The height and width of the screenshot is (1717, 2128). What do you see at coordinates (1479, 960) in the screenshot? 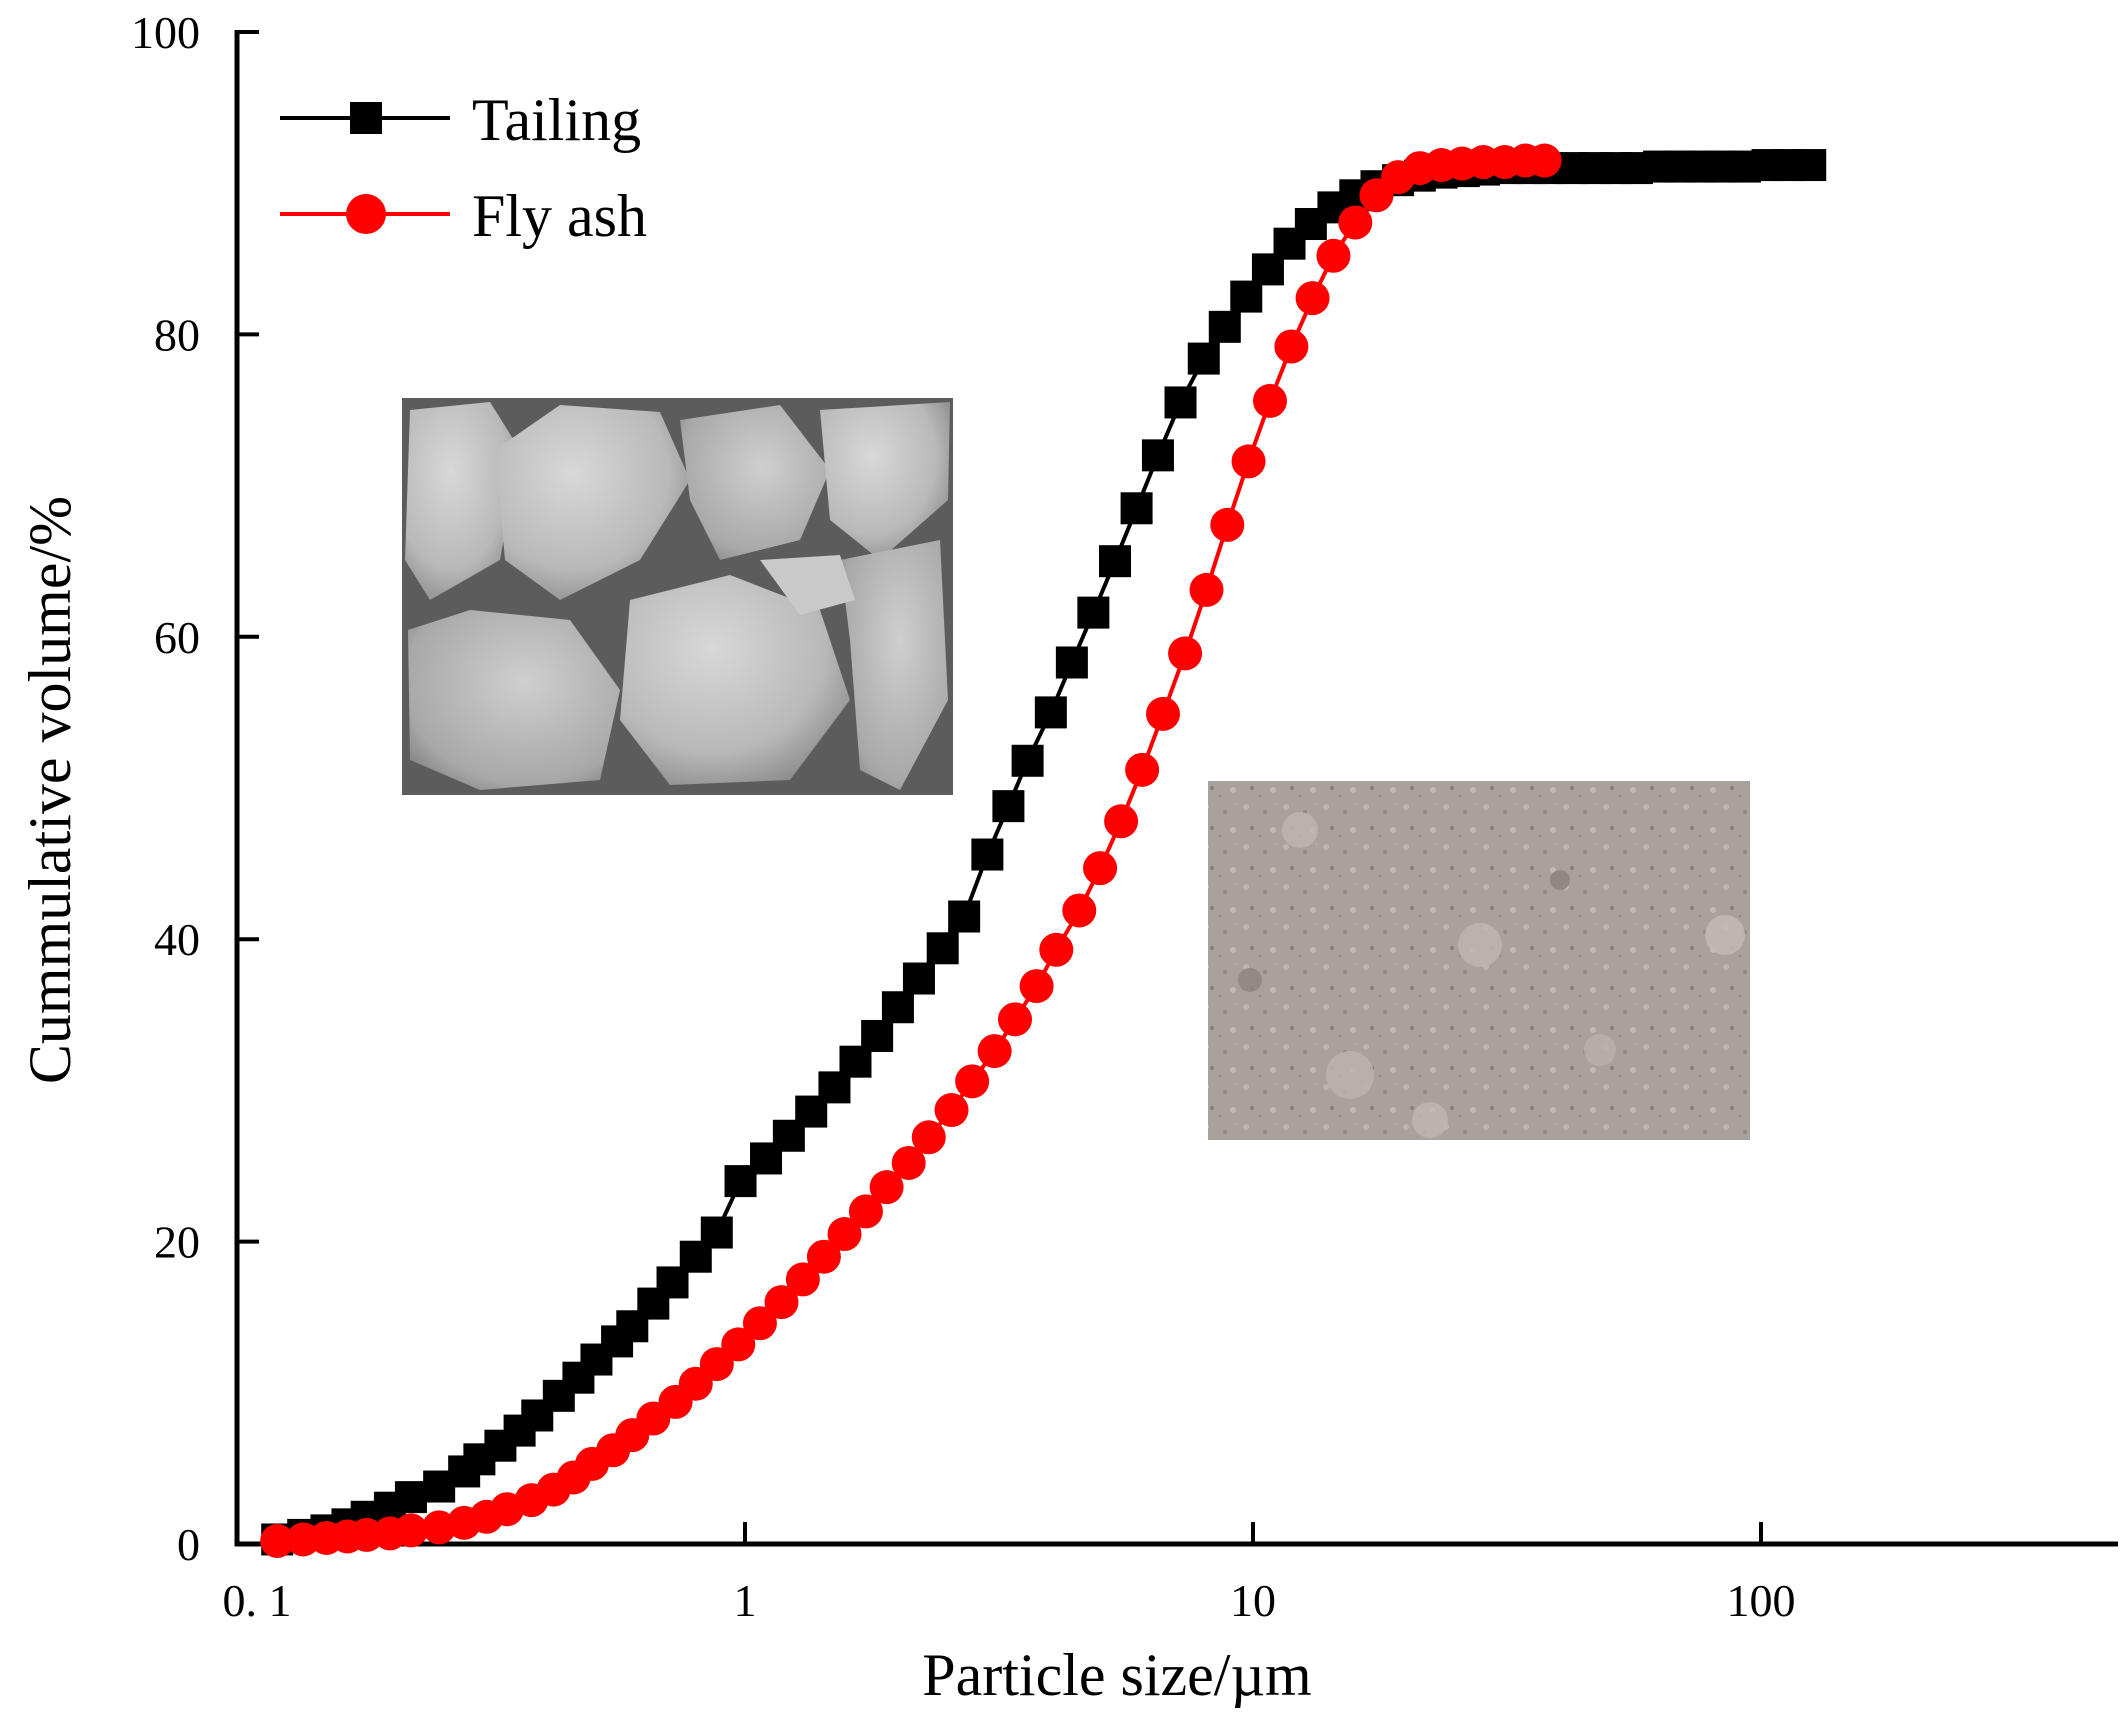
I see `fly-ash-photo` at bounding box center [1479, 960].